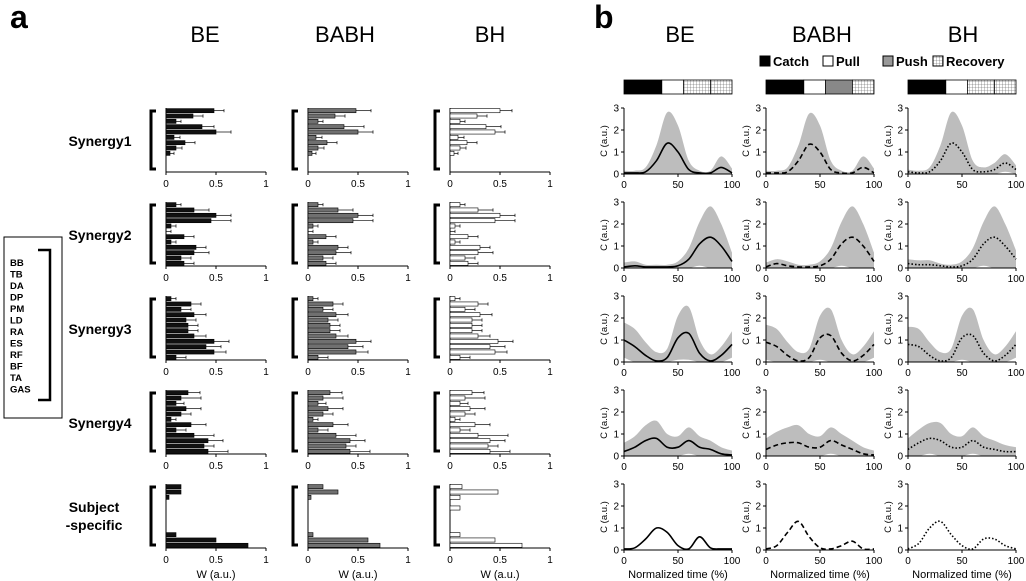  Describe the element at coordinates (209, 431) in the screenshot. I see `bar-panel-be-row4: 0 0.5 1` at that location.